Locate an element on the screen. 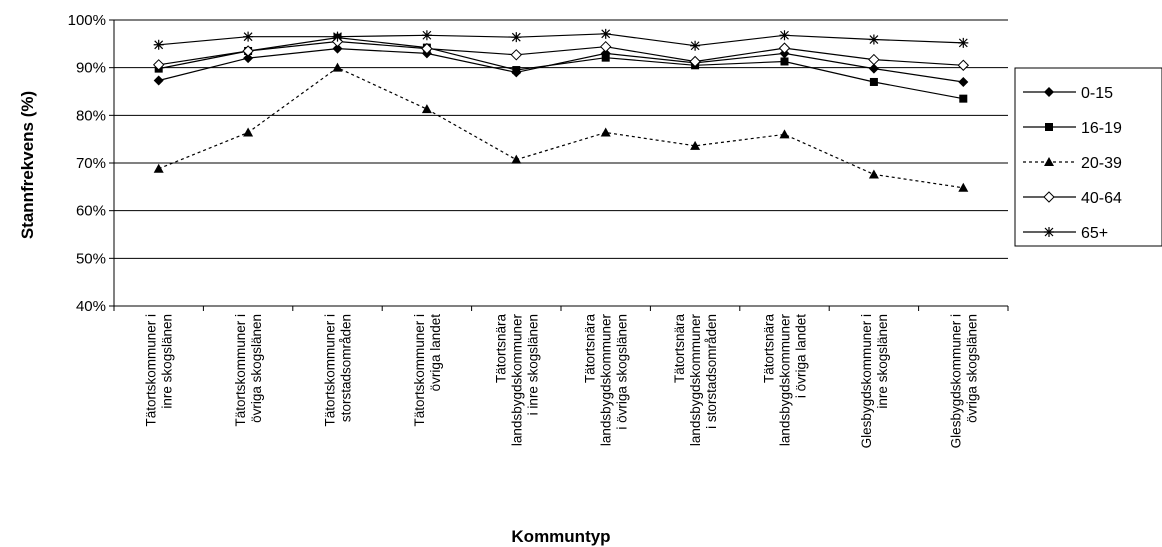 The width and height of the screenshot is (1162, 547). y-tick-label: 40% is located at coordinates (91, 306).